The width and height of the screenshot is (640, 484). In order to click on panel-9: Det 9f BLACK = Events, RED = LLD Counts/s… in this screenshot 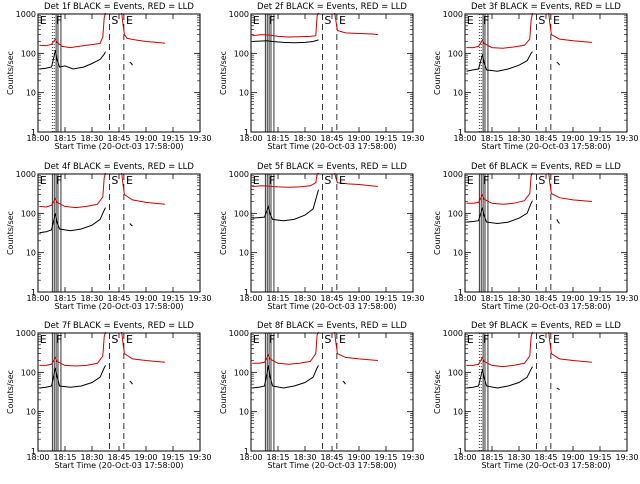, I will do `click(536, 395)`.